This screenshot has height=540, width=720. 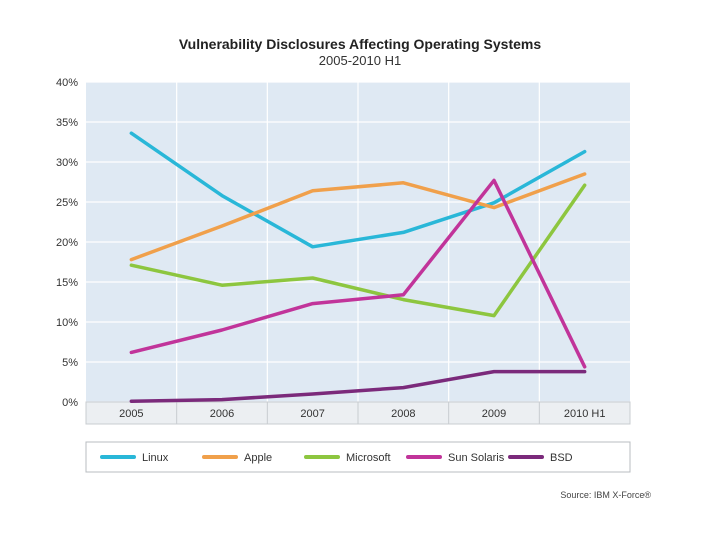 I want to click on chart-subtitle: 2005-2010 H1, so click(x=360, y=60).